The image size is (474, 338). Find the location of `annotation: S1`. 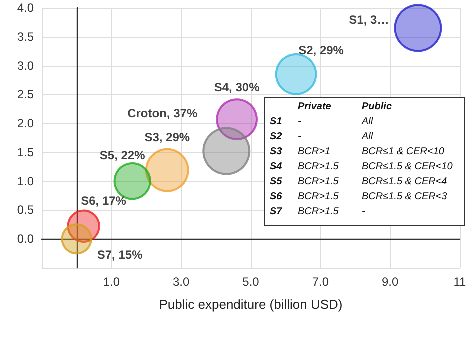

annotation: S1 is located at coordinates (276, 122).